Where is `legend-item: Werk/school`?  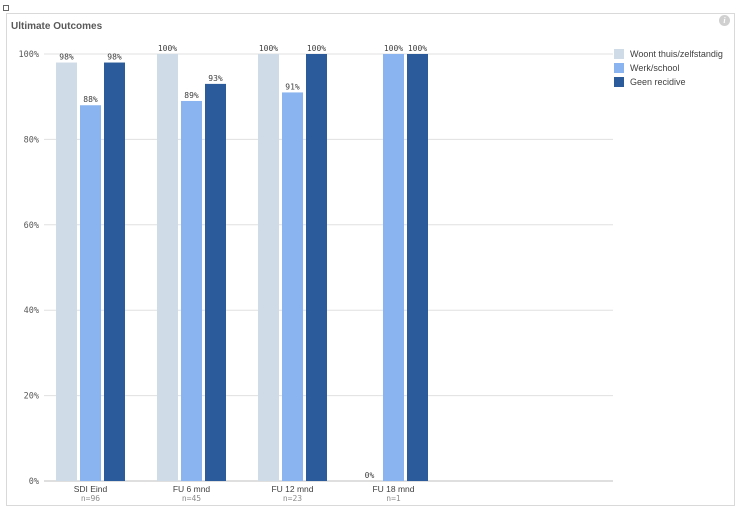 legend-item: Werk/school is located at coordinates (668, 69).